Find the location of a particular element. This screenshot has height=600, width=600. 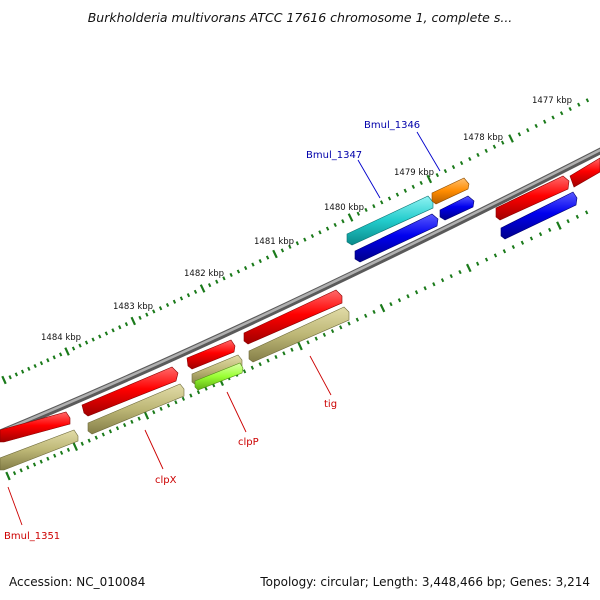

gene-label-tig: tig is located at coordinates (330, 404).